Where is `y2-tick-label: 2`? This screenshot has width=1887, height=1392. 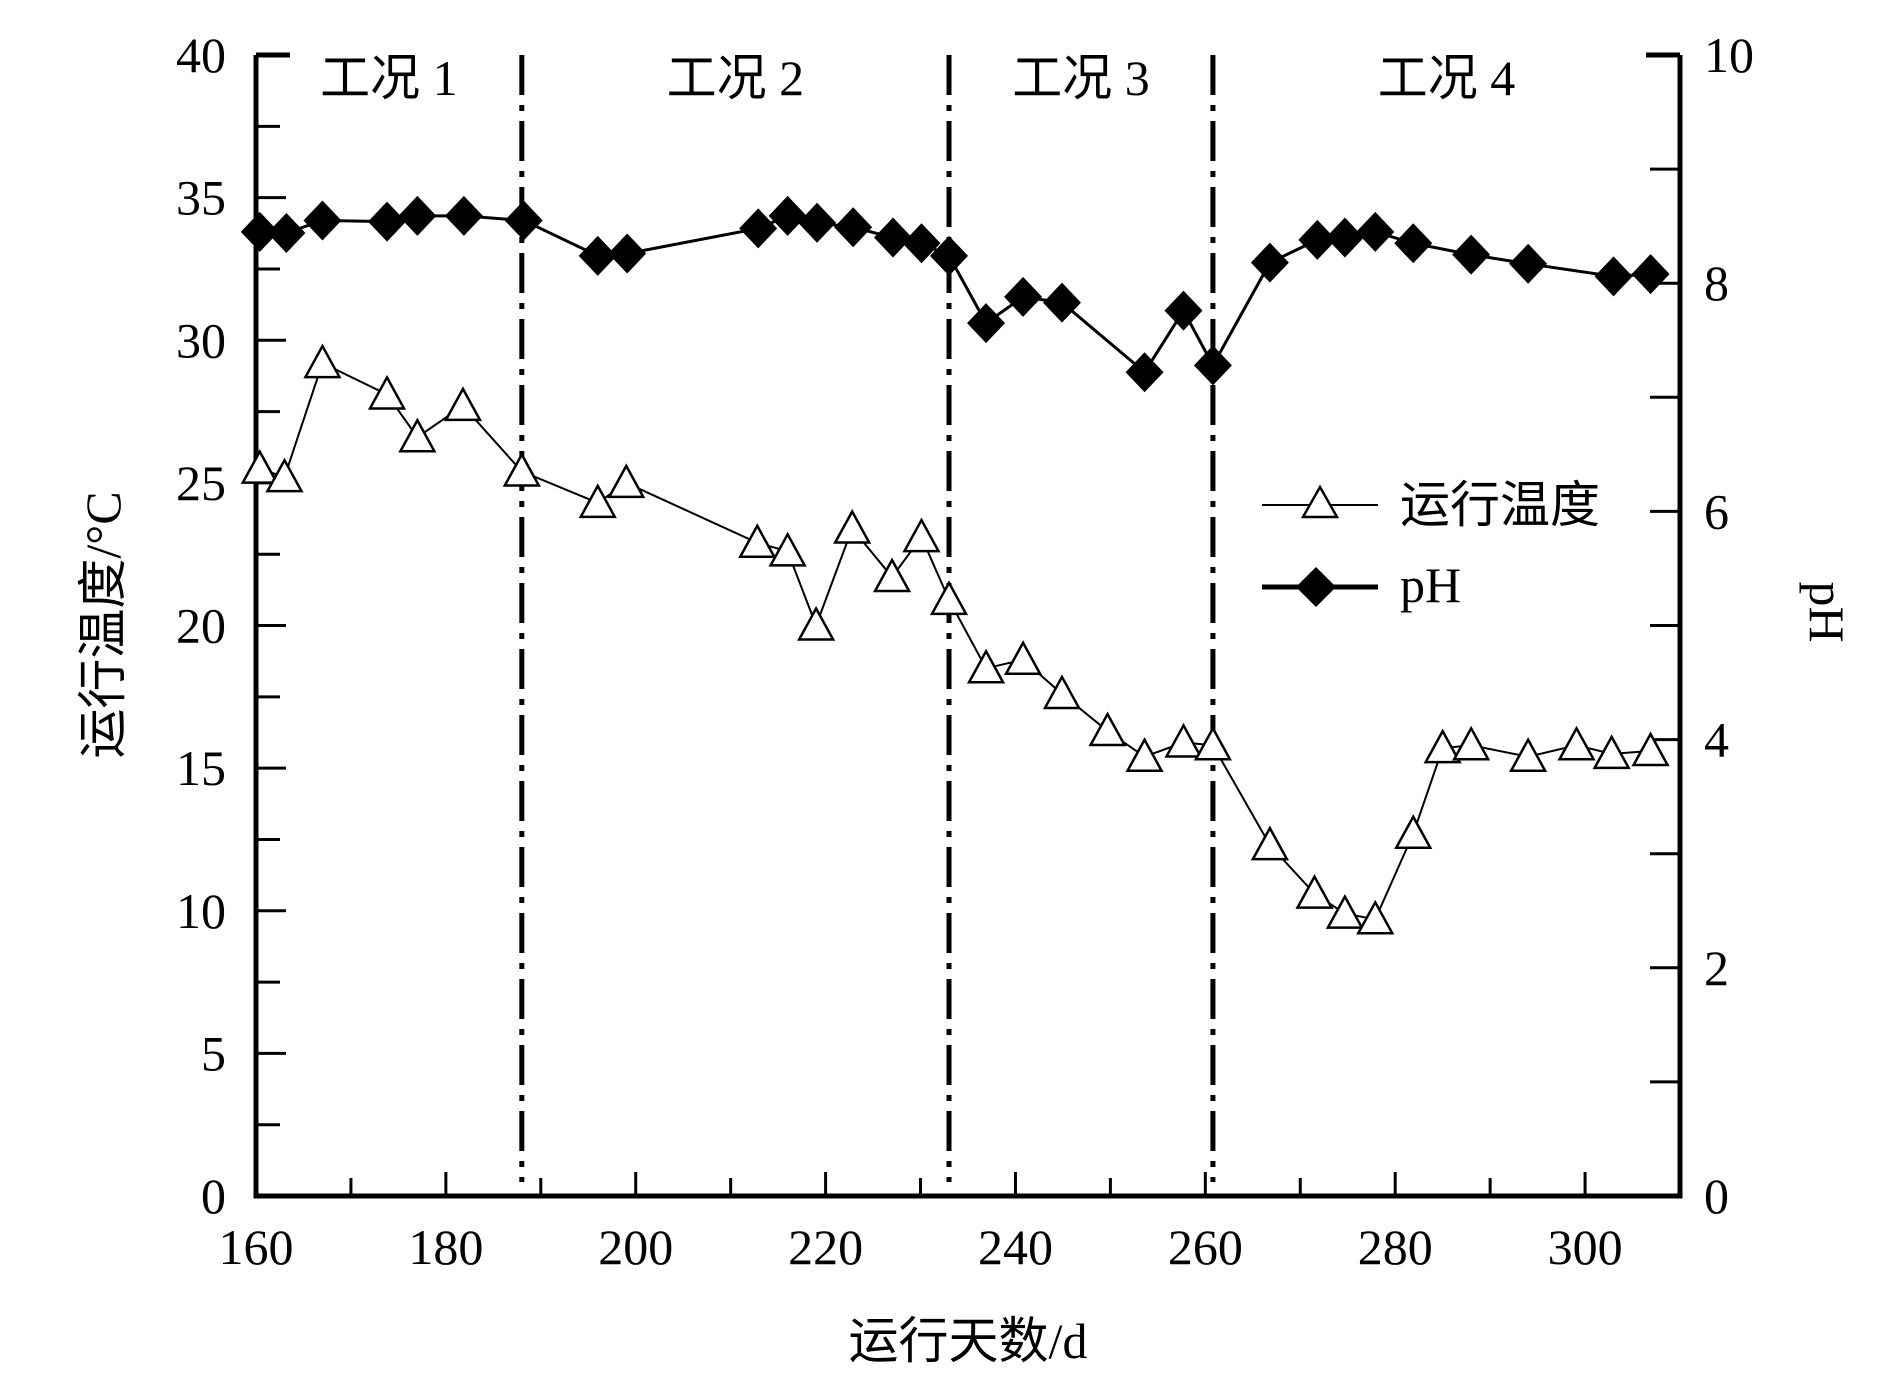
y2-tick-label: 2 is located at coordinates (1716, 968).